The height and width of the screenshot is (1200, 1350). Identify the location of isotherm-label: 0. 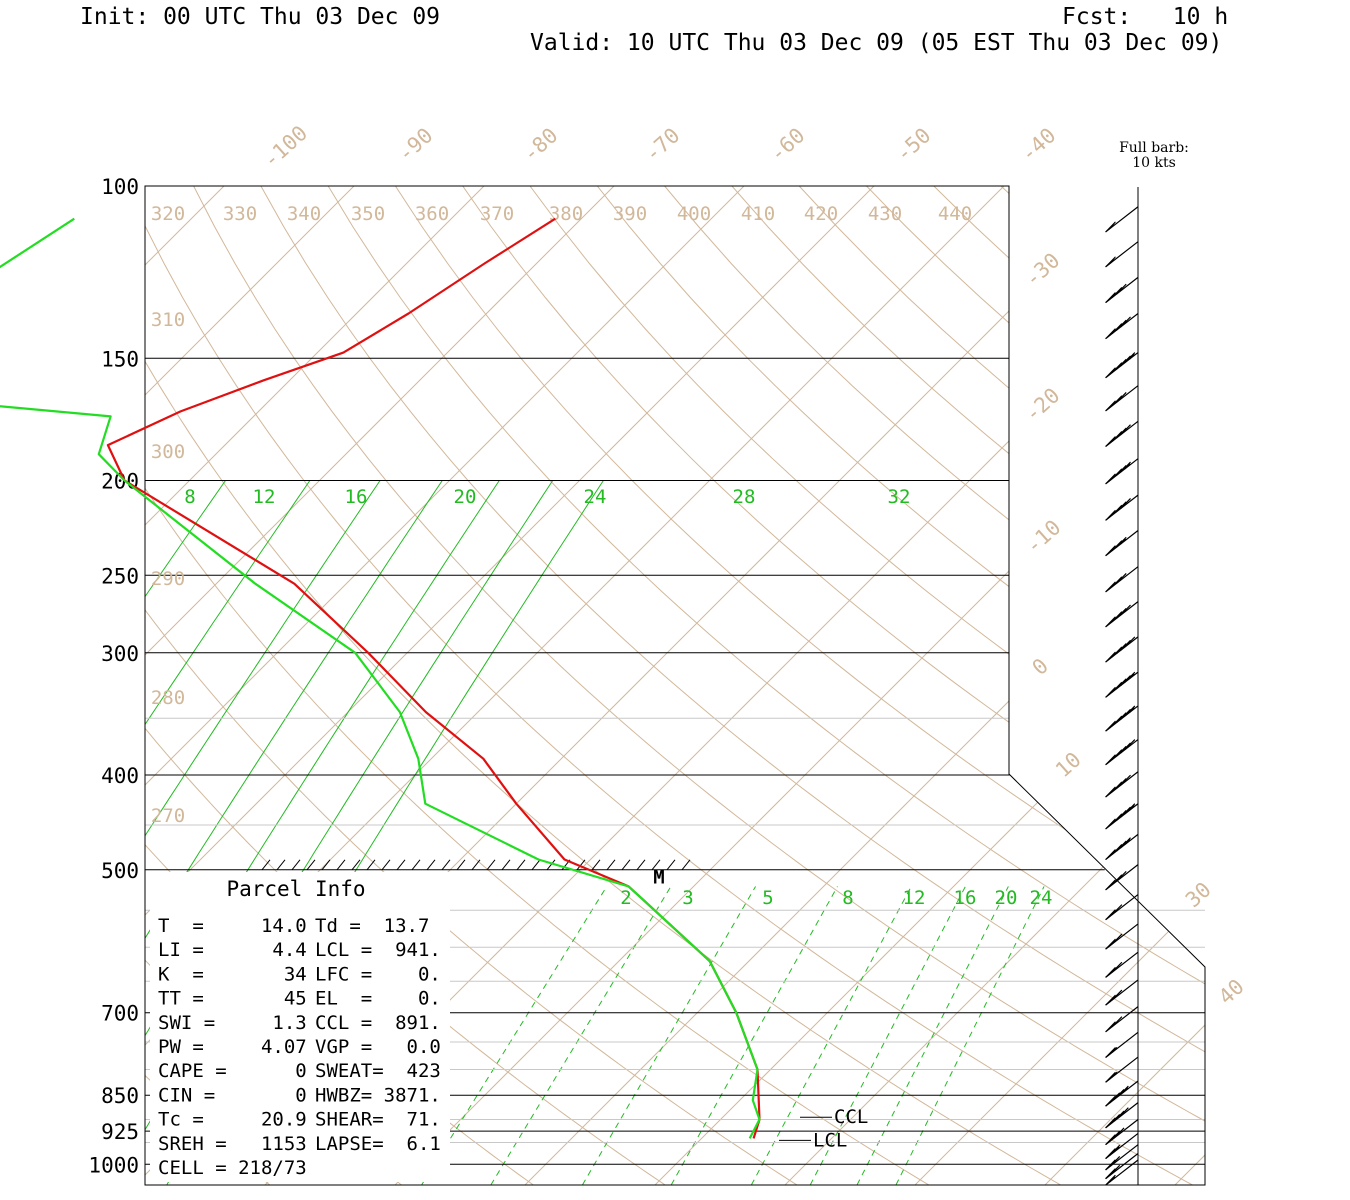
(1040, 667).